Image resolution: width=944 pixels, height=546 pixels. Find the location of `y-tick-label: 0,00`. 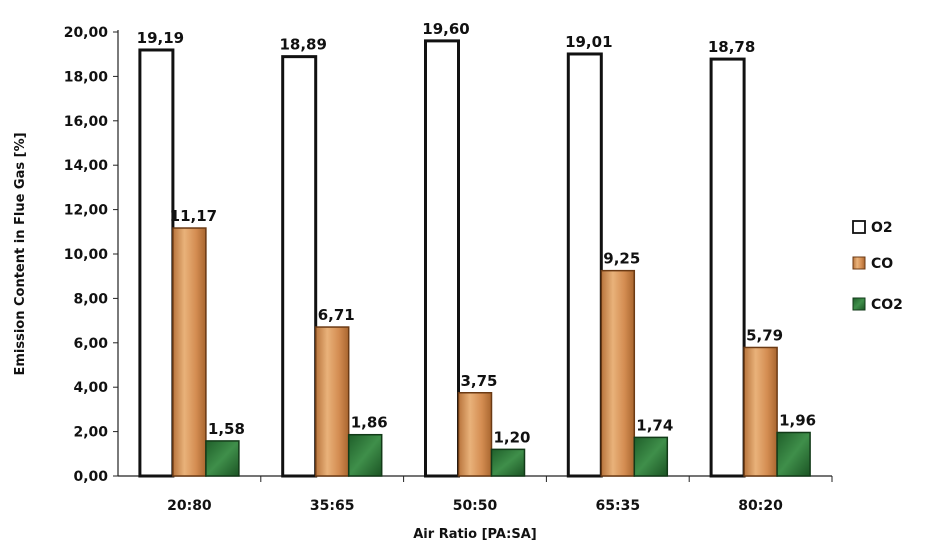

y-tick-label: 0,00 is located at coordinates (90, 477).